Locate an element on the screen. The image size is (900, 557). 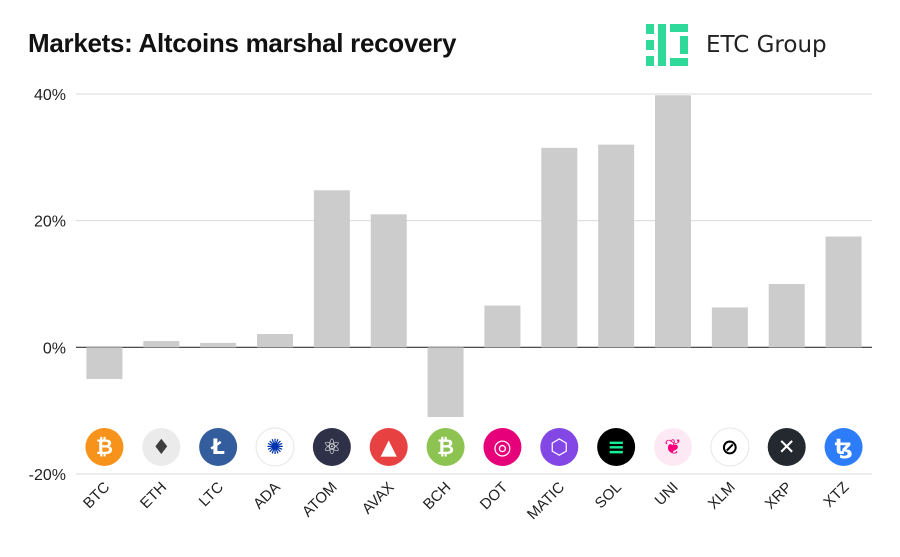
x-tick-label: BCH is located at coordinates (437, 496).